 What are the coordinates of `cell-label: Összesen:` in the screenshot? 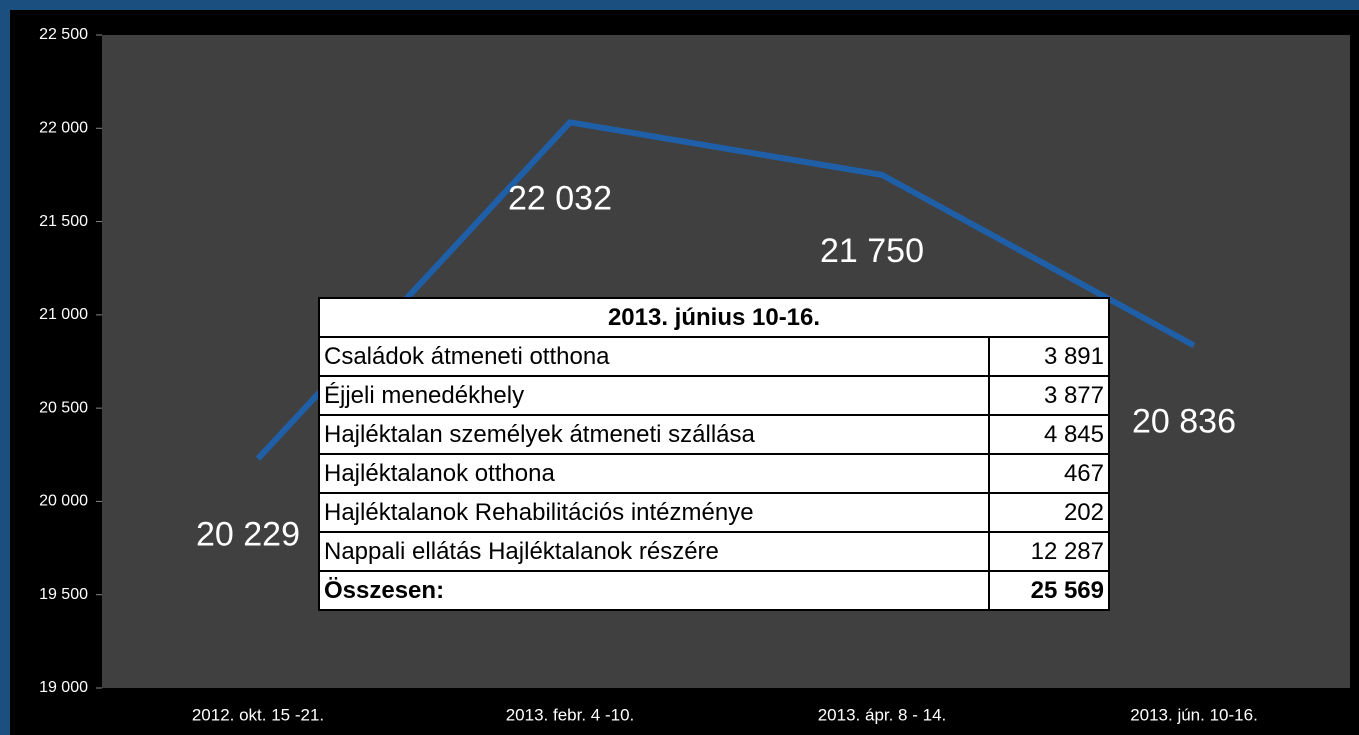 It's located at (654, 590).